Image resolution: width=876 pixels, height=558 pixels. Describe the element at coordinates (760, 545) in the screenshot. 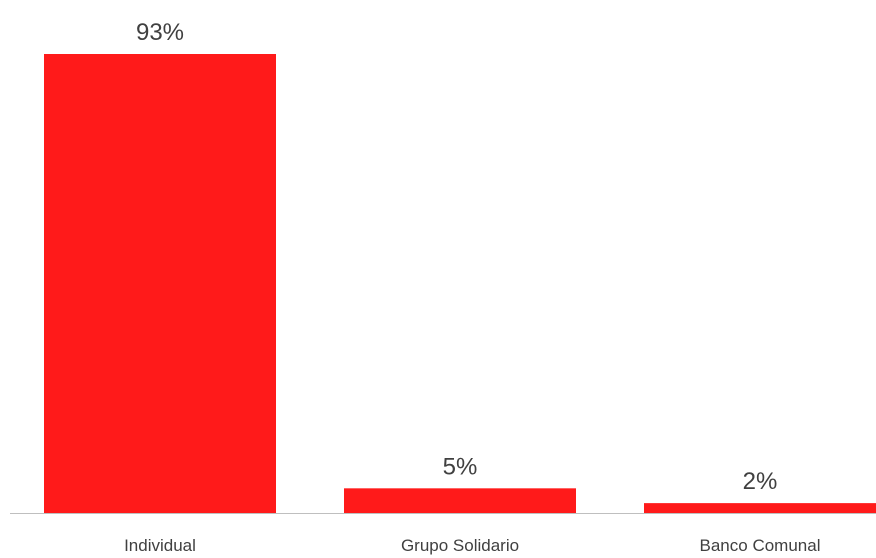

I see `category-label-banco-comunal: Banco Comunal` at that location.